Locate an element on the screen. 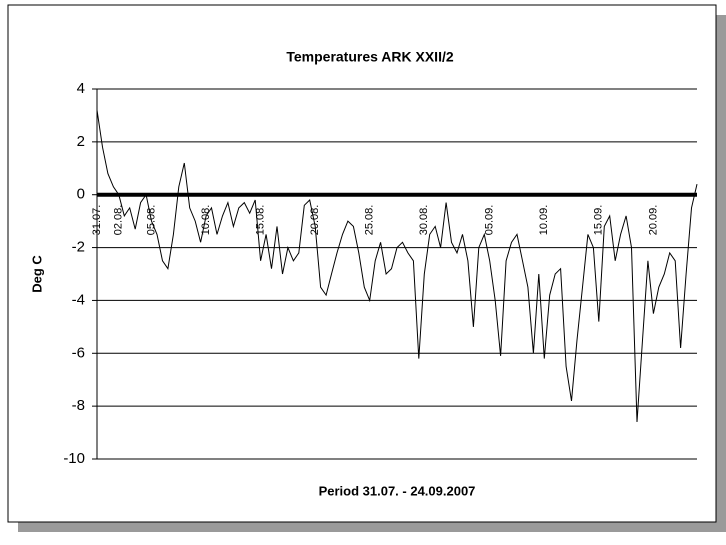 This screenshot has height=545, width=726. x-axis-label: Period 31.07. - 24.09.2007 is located at coordinates (397, 490).